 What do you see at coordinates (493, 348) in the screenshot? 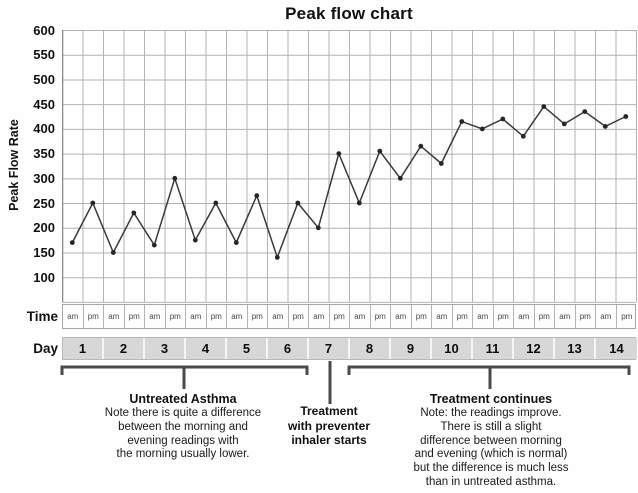
I see `day-cell: 11` at bounding box center [493, 348].